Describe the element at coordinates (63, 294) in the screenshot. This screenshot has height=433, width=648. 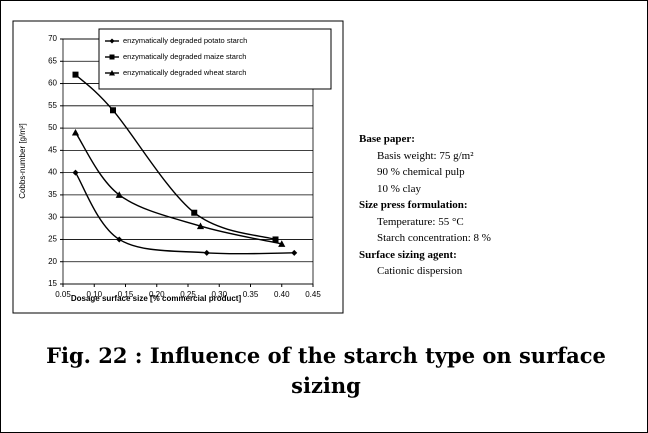
I see `x-tick-label: 0.05` at that location.